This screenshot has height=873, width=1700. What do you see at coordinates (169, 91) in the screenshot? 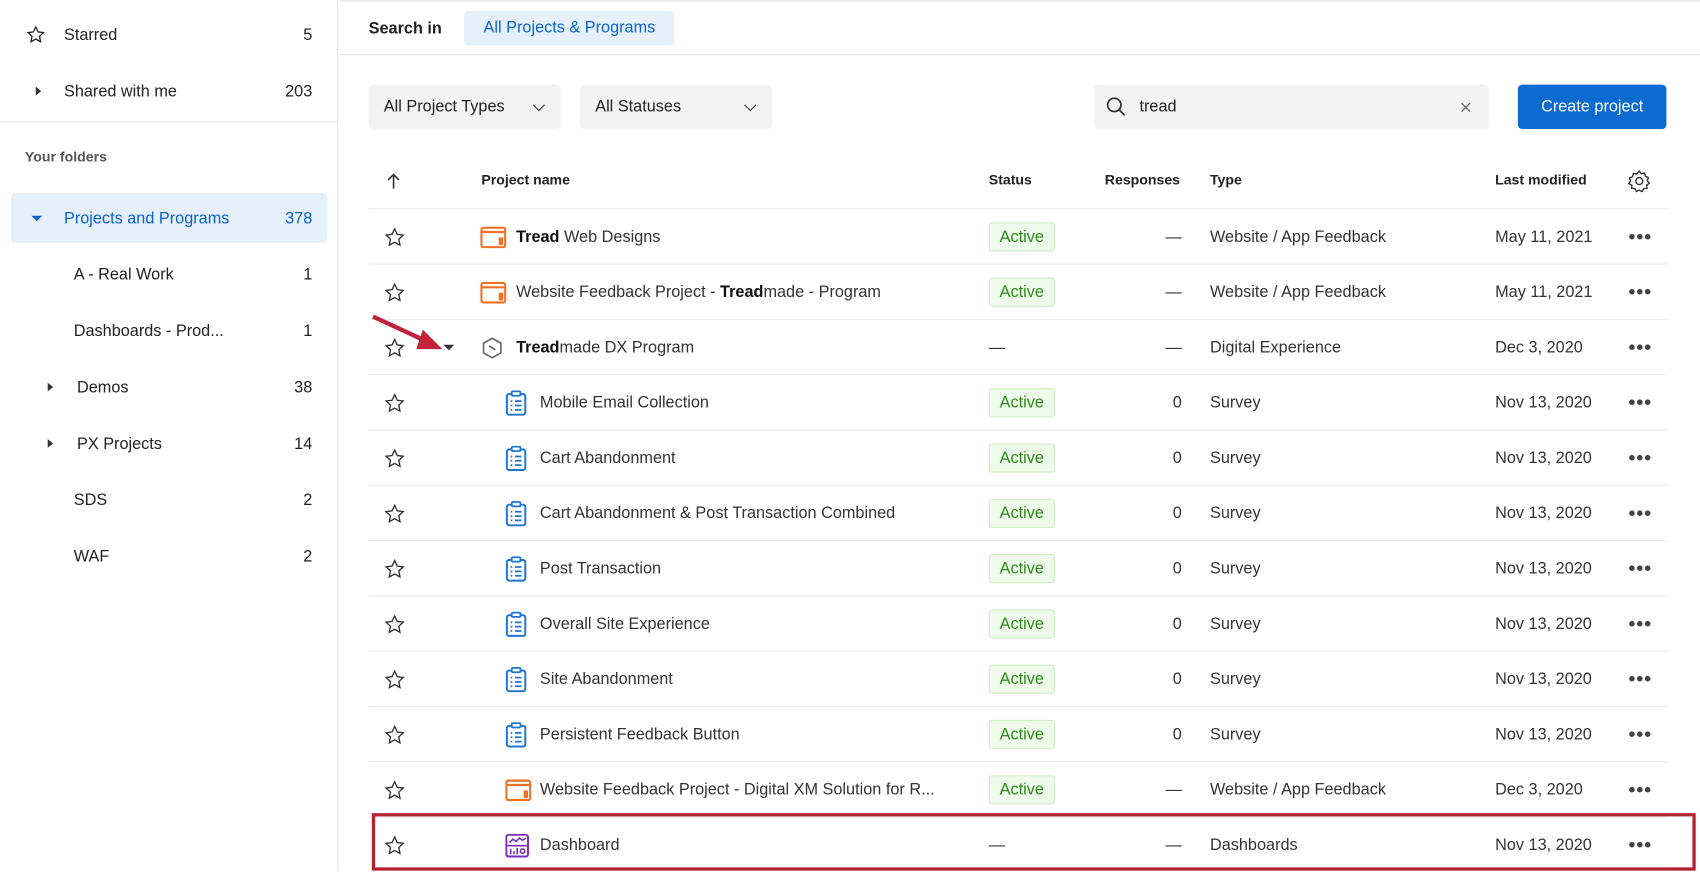
I see `sidebar-item-shared: Shared with me 203` at bounding box center [169, 91].